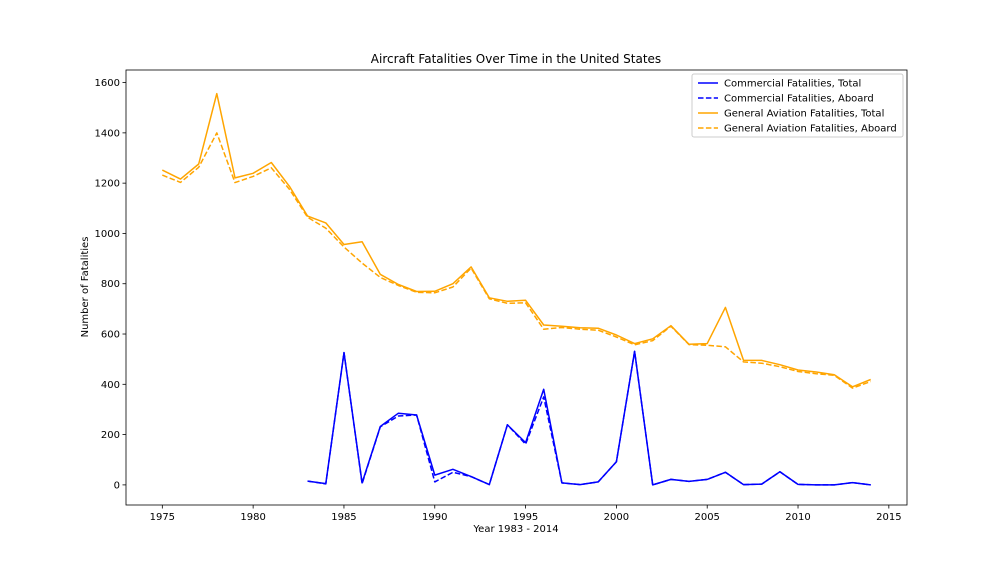 The image size is (1008, 576). I want to click on x-tick-label: 2015, so click(888, 517).